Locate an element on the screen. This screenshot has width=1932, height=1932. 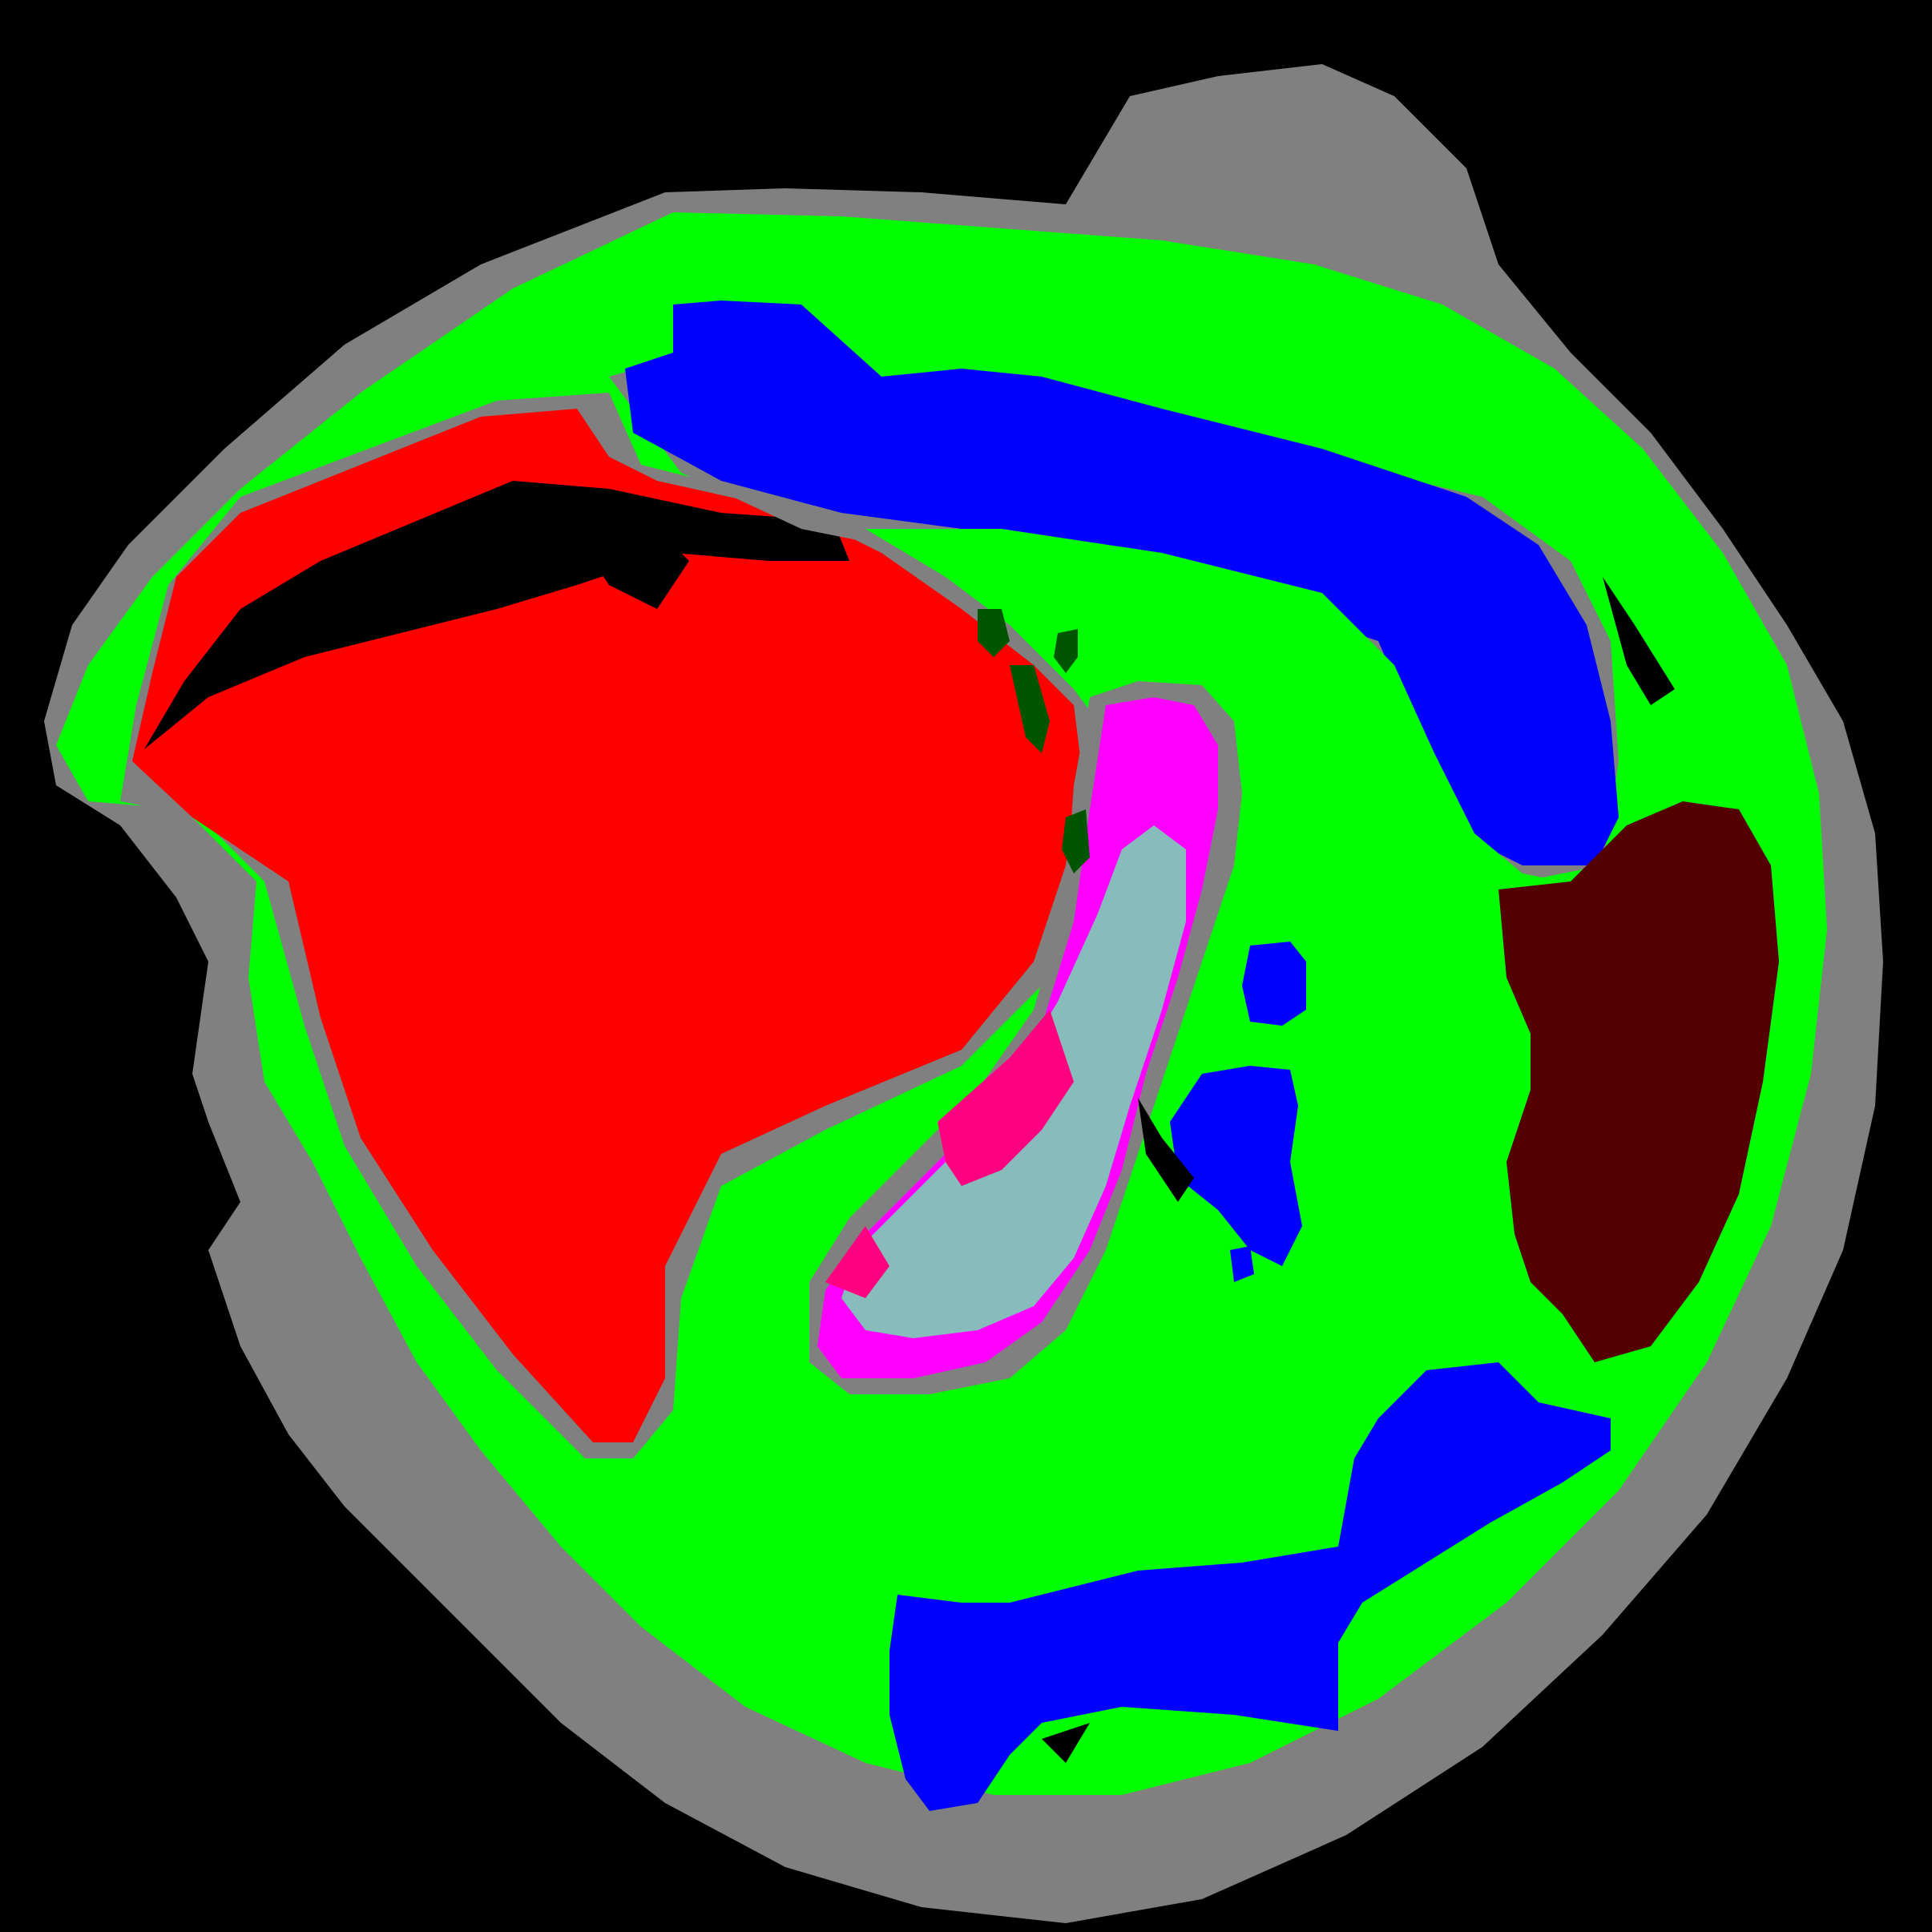
blue-region-bottom is located at coordinates (1250, 1586).